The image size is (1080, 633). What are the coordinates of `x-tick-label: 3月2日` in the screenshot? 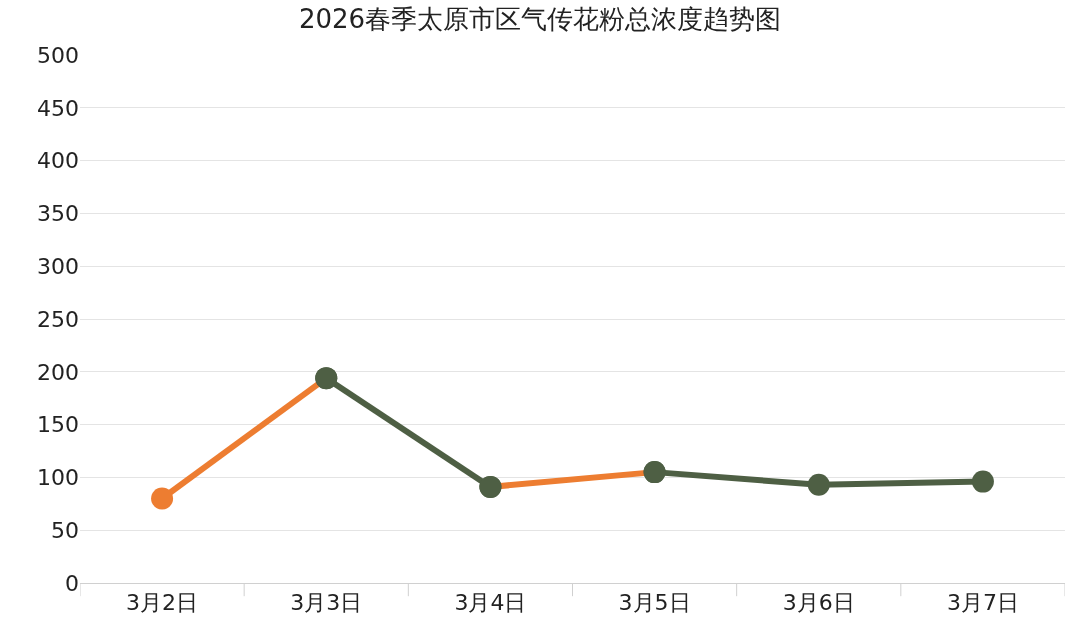 It's located at (162, 603).